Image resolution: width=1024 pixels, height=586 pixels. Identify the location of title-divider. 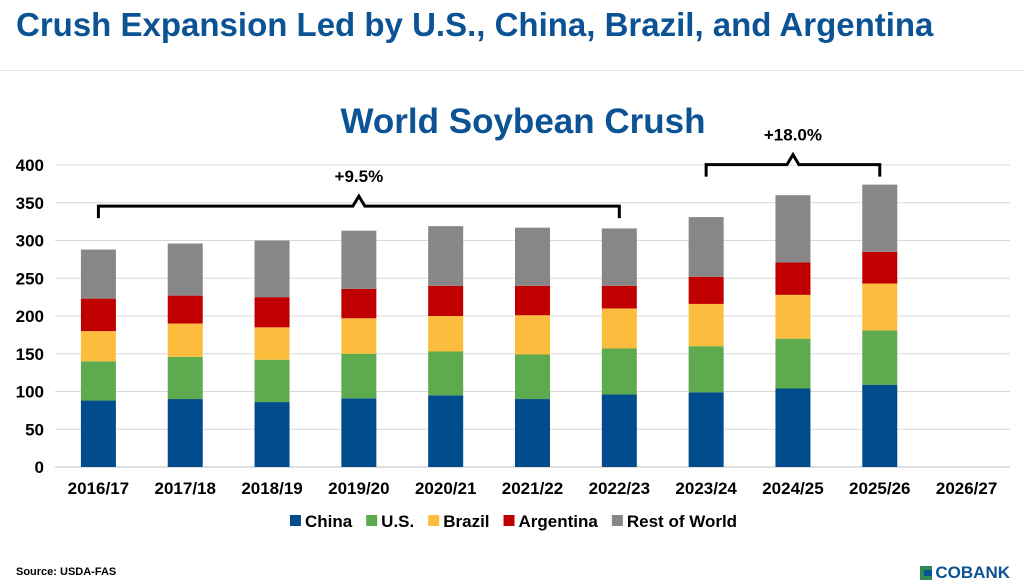
(512, 70).